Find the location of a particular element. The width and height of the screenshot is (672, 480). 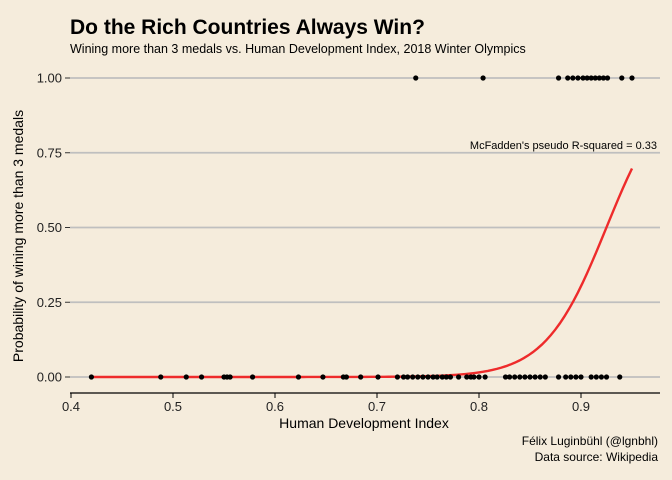

y-tick-label: 0.50 is located at coordinates (49, 227).